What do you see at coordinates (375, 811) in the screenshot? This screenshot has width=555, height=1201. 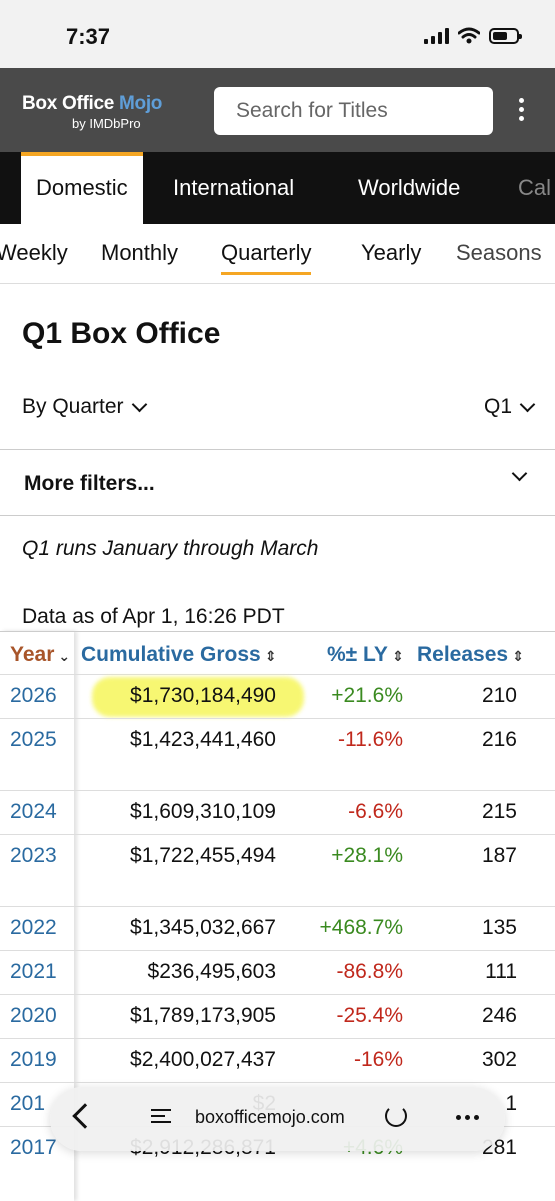 I see `change-value: -6.6%` at bounding box center [375, 811].